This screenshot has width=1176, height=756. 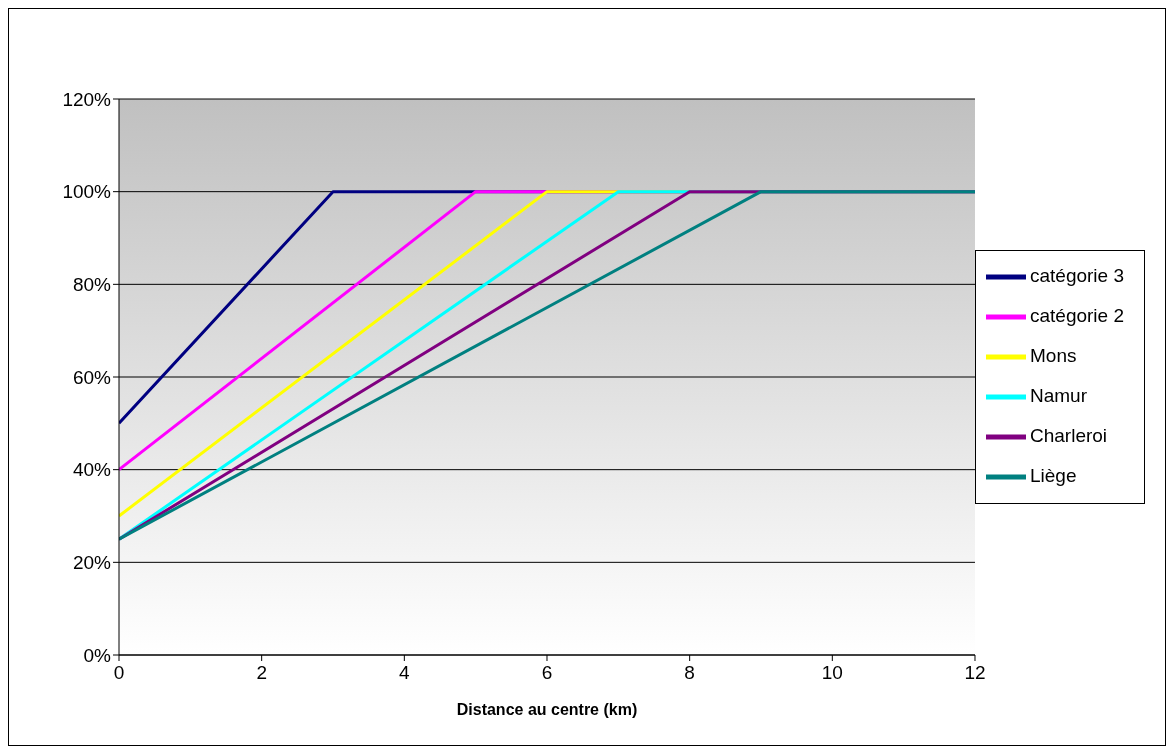 I want to click on y-tick-label: 120%, so click(x=87, y=99).